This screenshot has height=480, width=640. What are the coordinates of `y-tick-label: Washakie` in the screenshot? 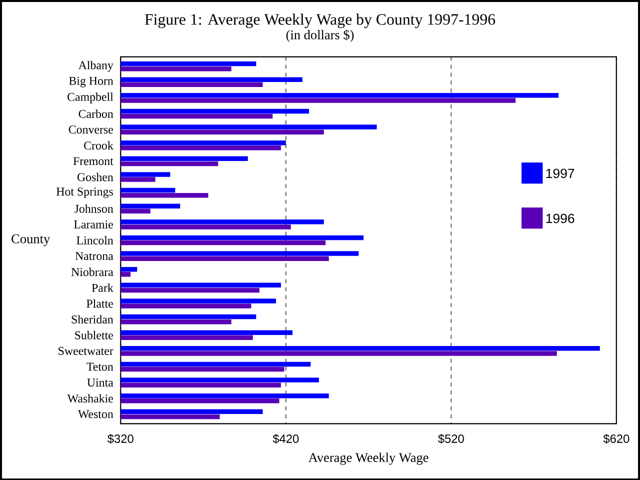 It's located at (90, 398).